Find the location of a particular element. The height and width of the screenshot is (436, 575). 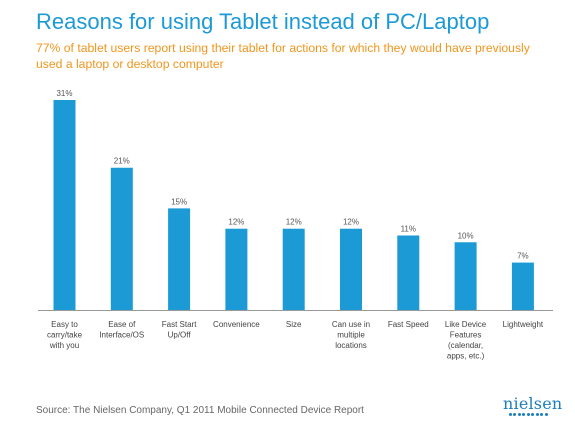

category-label: Convenience is located at coordinates (236, 324).